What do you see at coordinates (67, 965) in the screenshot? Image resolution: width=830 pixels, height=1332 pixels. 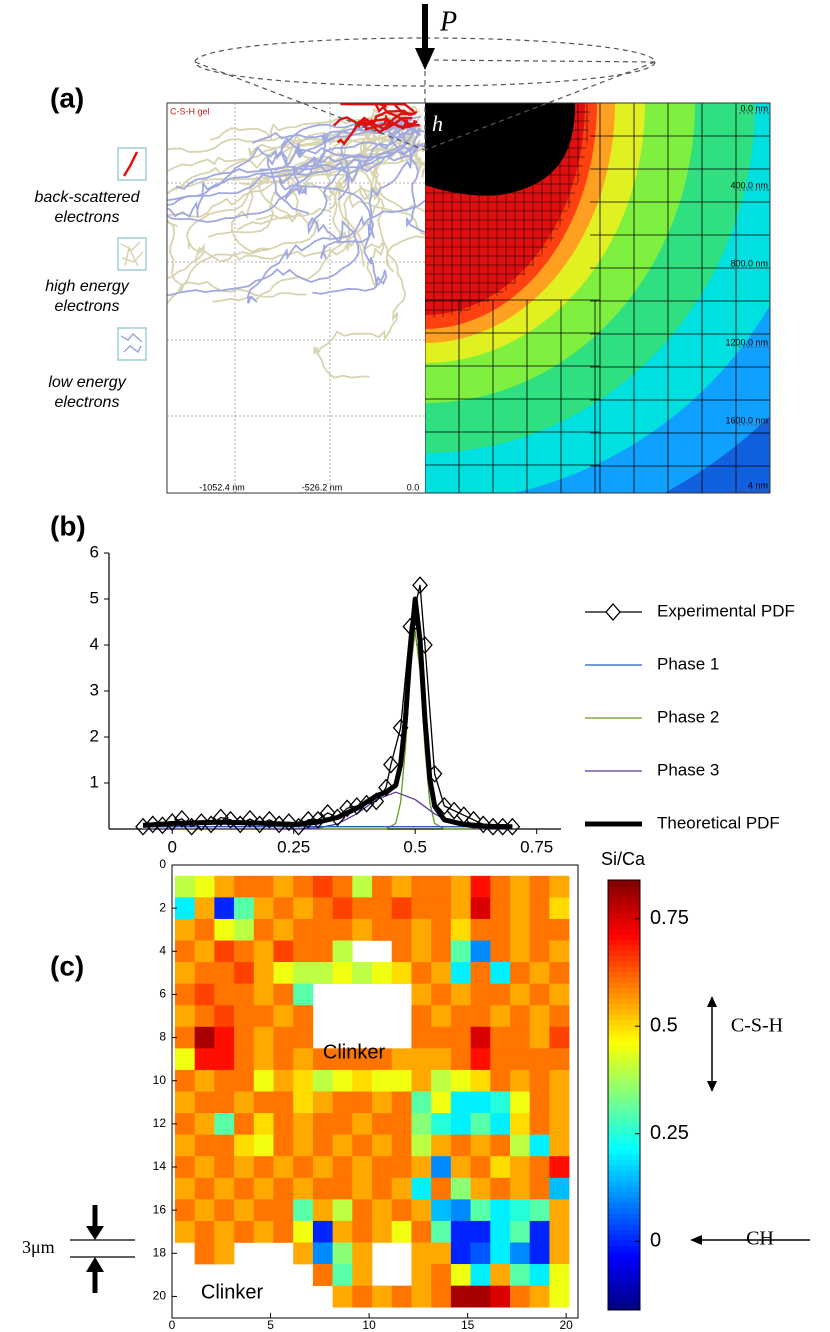 I see `panel-label: (c)` at bounding box center [67, 965].